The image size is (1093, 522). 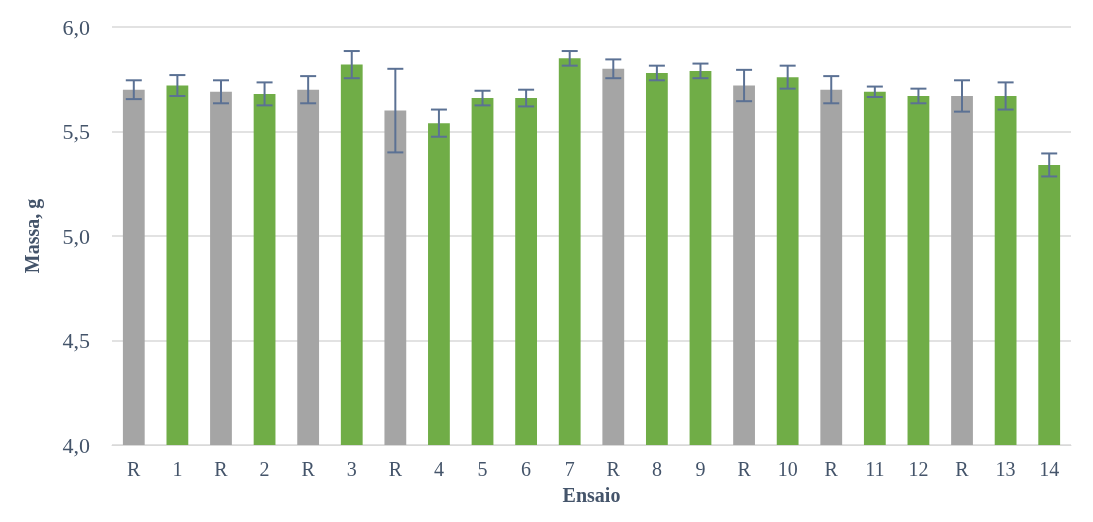 I want to click on x-tick-label: 10, so click(x=787, y=469).